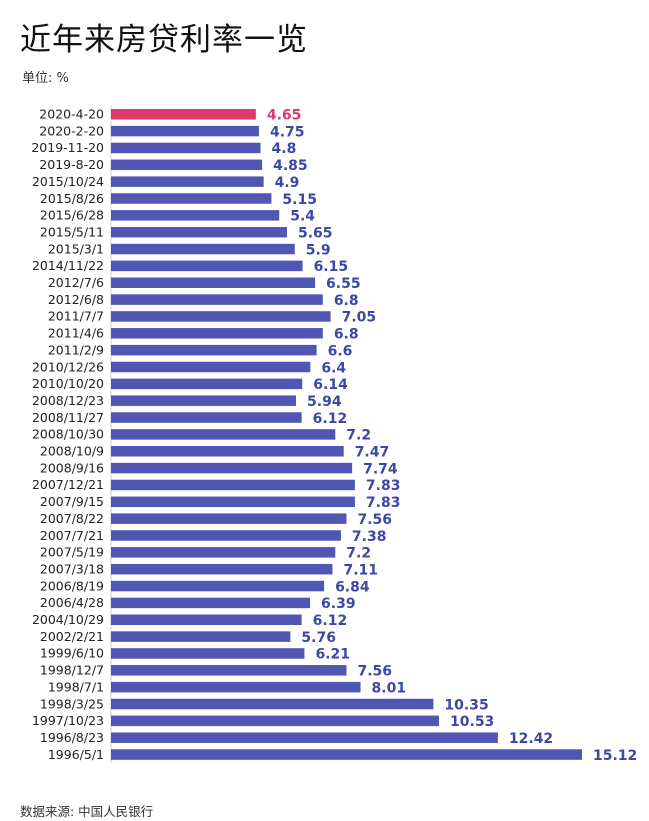  I want to click on unit-label: 单位: %, so click(45, 78).